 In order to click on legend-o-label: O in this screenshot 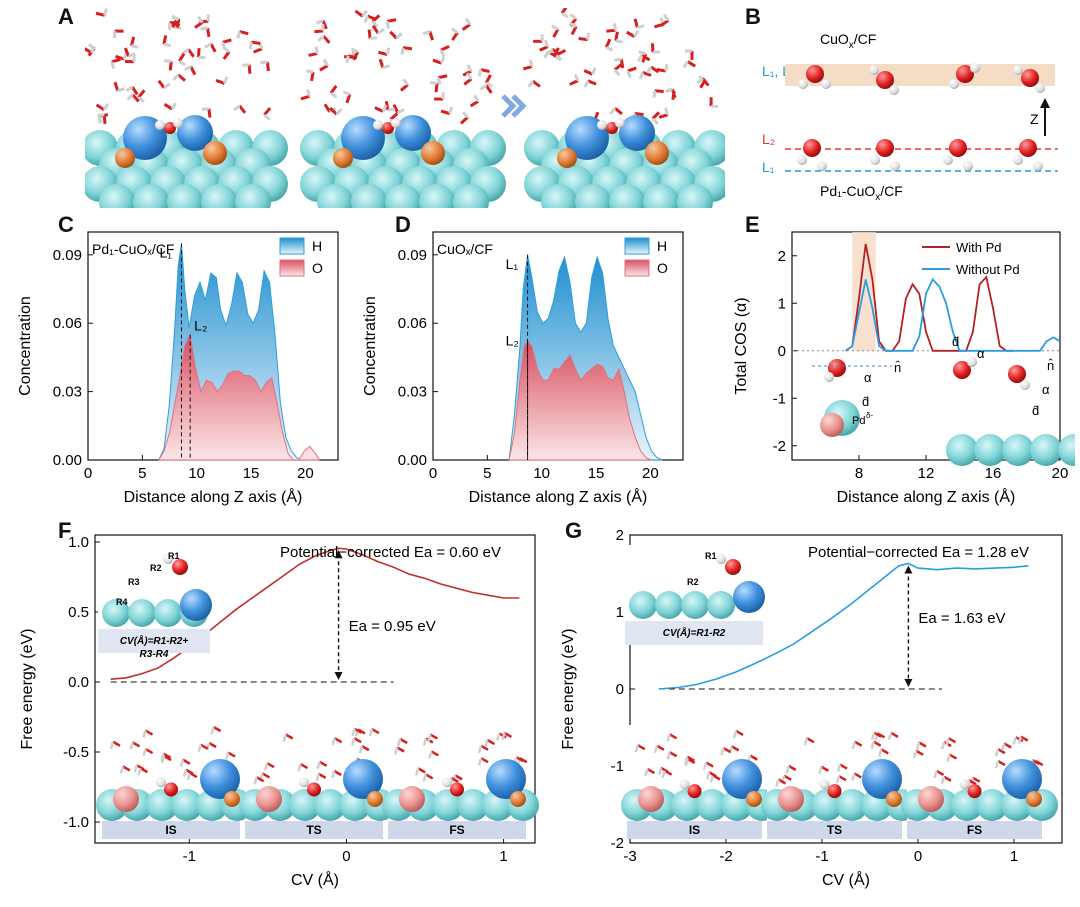, I will do `click(662, 268)`.